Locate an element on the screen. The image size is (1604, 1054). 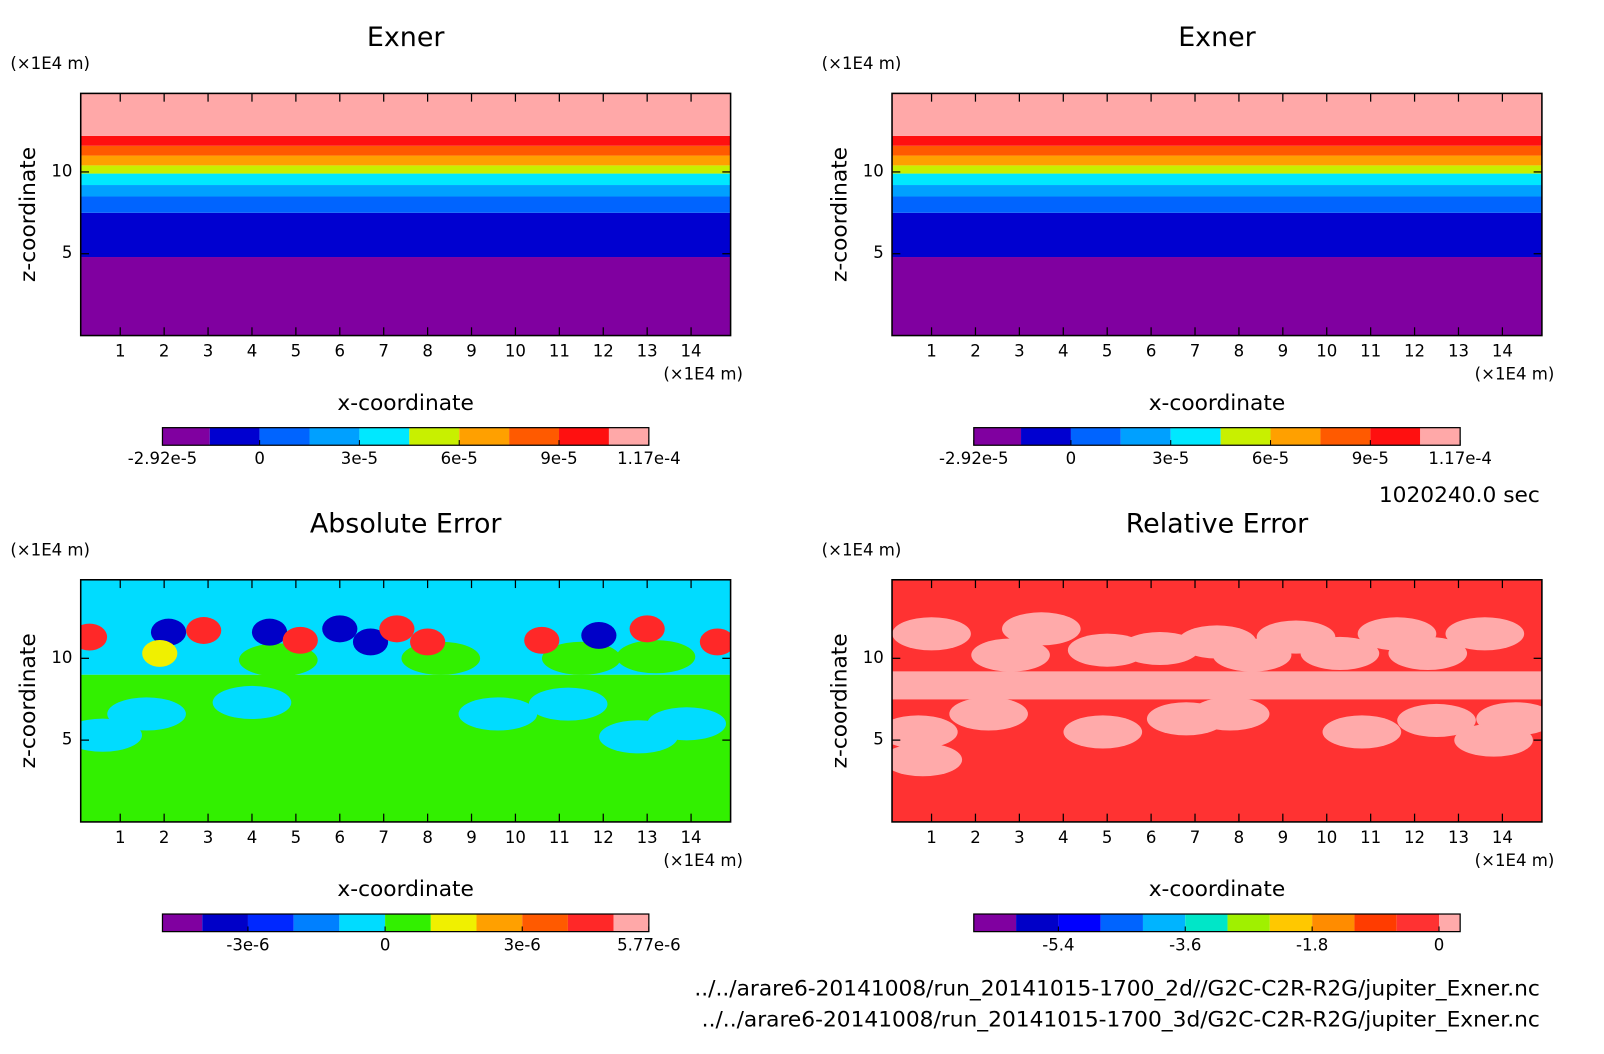
colorbar-tick-label: -2.92e-5 is located at coordinates (163, 458).